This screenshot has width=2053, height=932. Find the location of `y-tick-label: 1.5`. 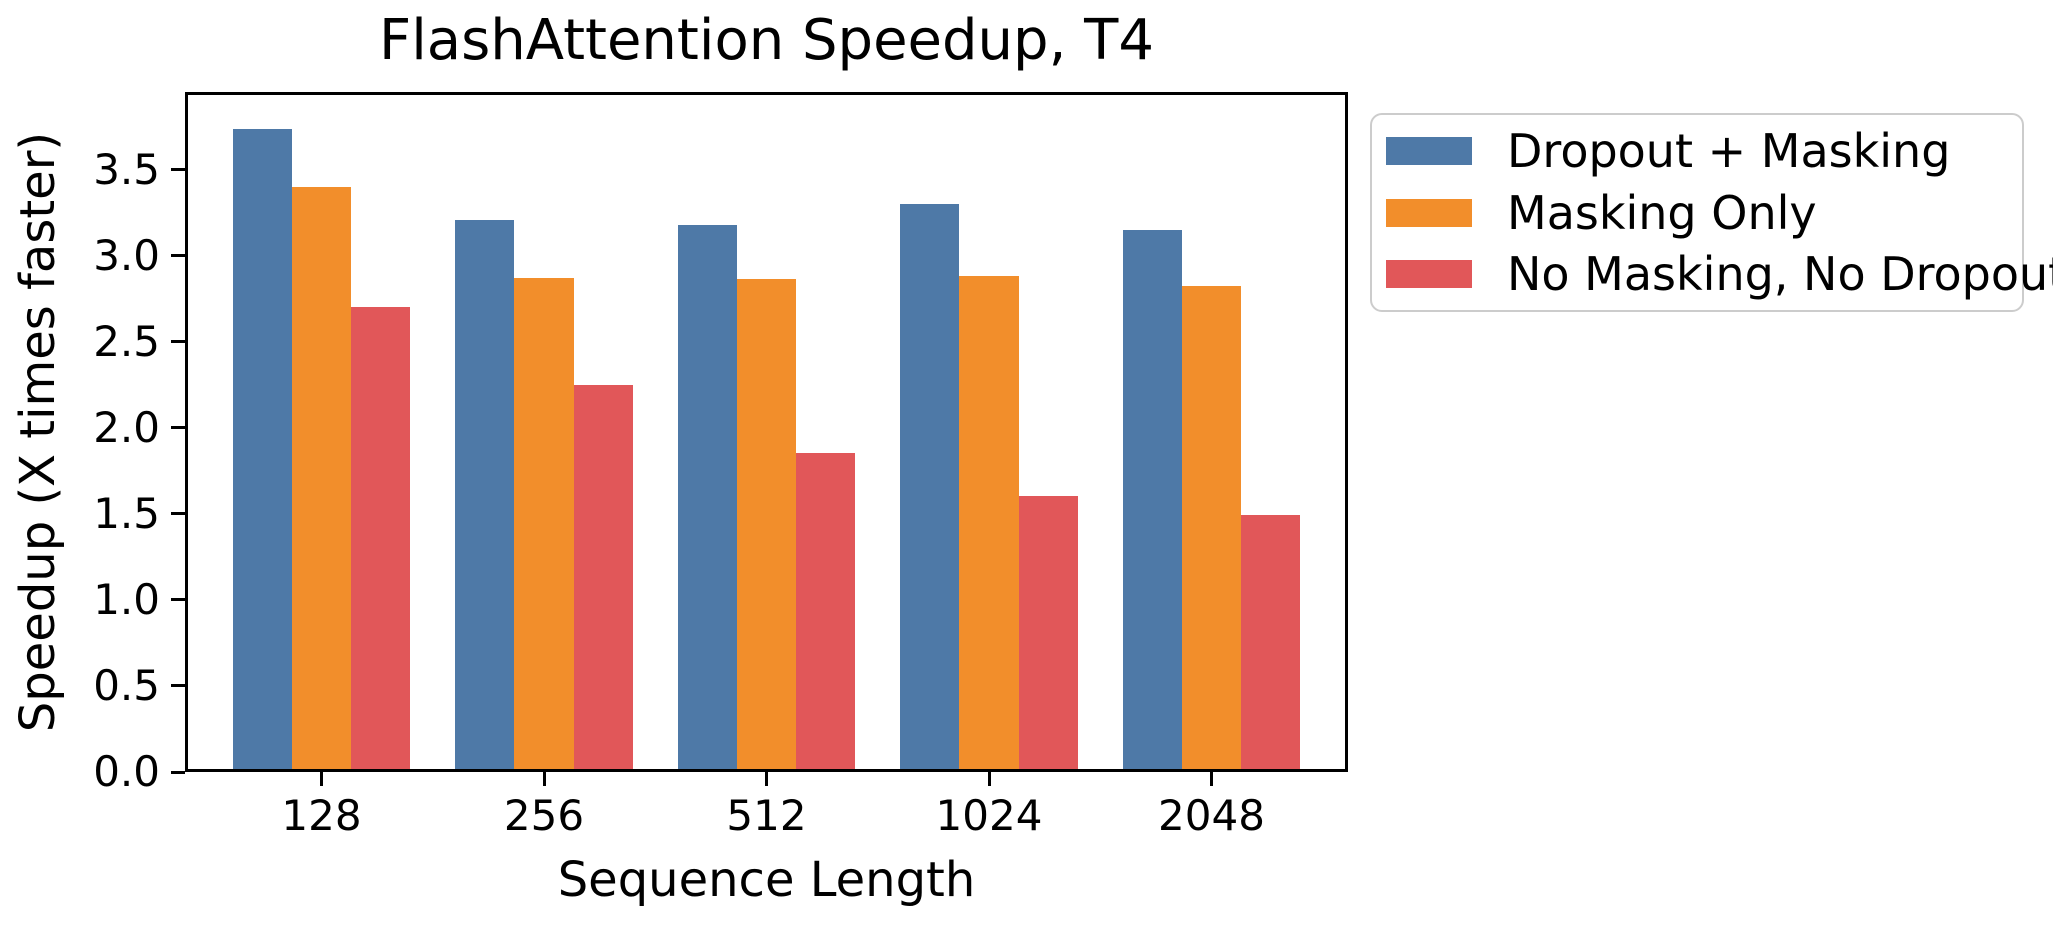

y-tick-label: 1.5 is located at coordinates (126, 513).